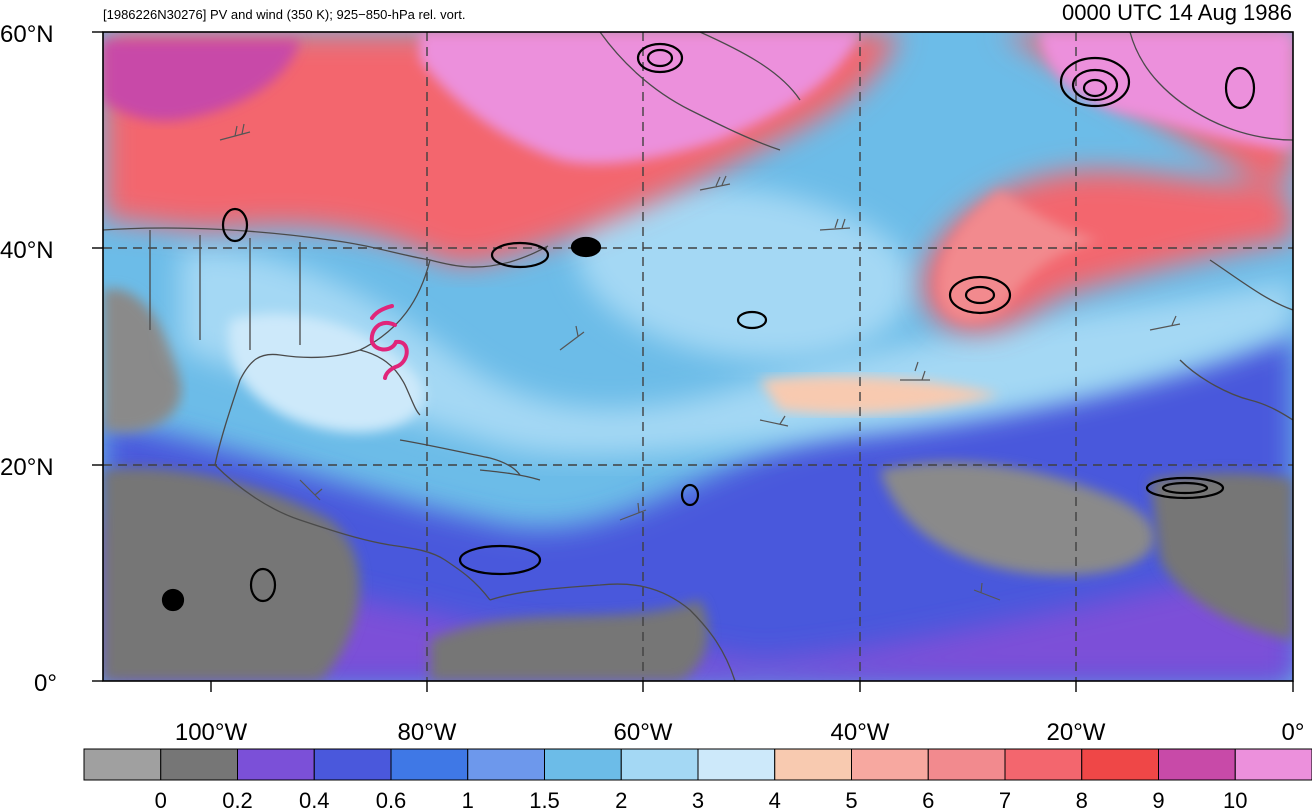  I want to click on coastline-grid-states, so click(225, 290).